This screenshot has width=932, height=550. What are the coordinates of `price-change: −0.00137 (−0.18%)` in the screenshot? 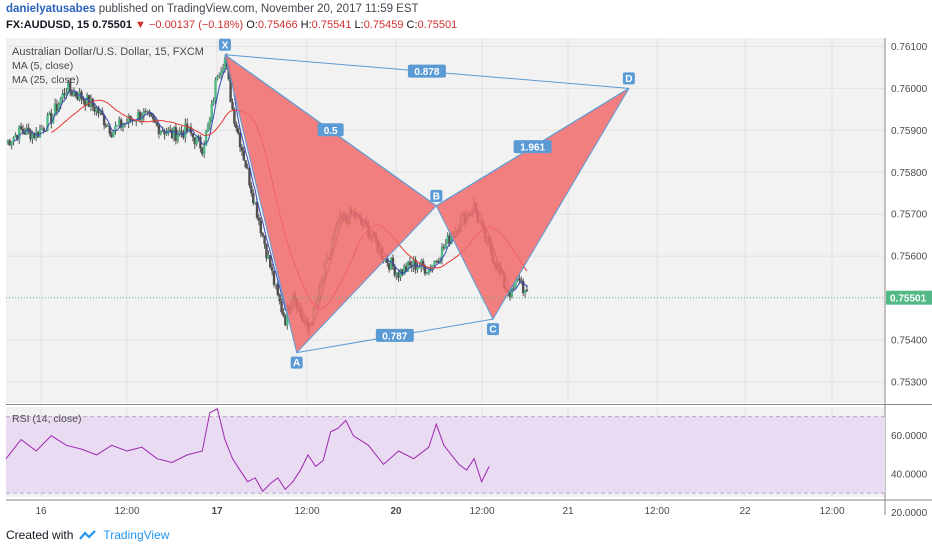 It's located at (196, 25).